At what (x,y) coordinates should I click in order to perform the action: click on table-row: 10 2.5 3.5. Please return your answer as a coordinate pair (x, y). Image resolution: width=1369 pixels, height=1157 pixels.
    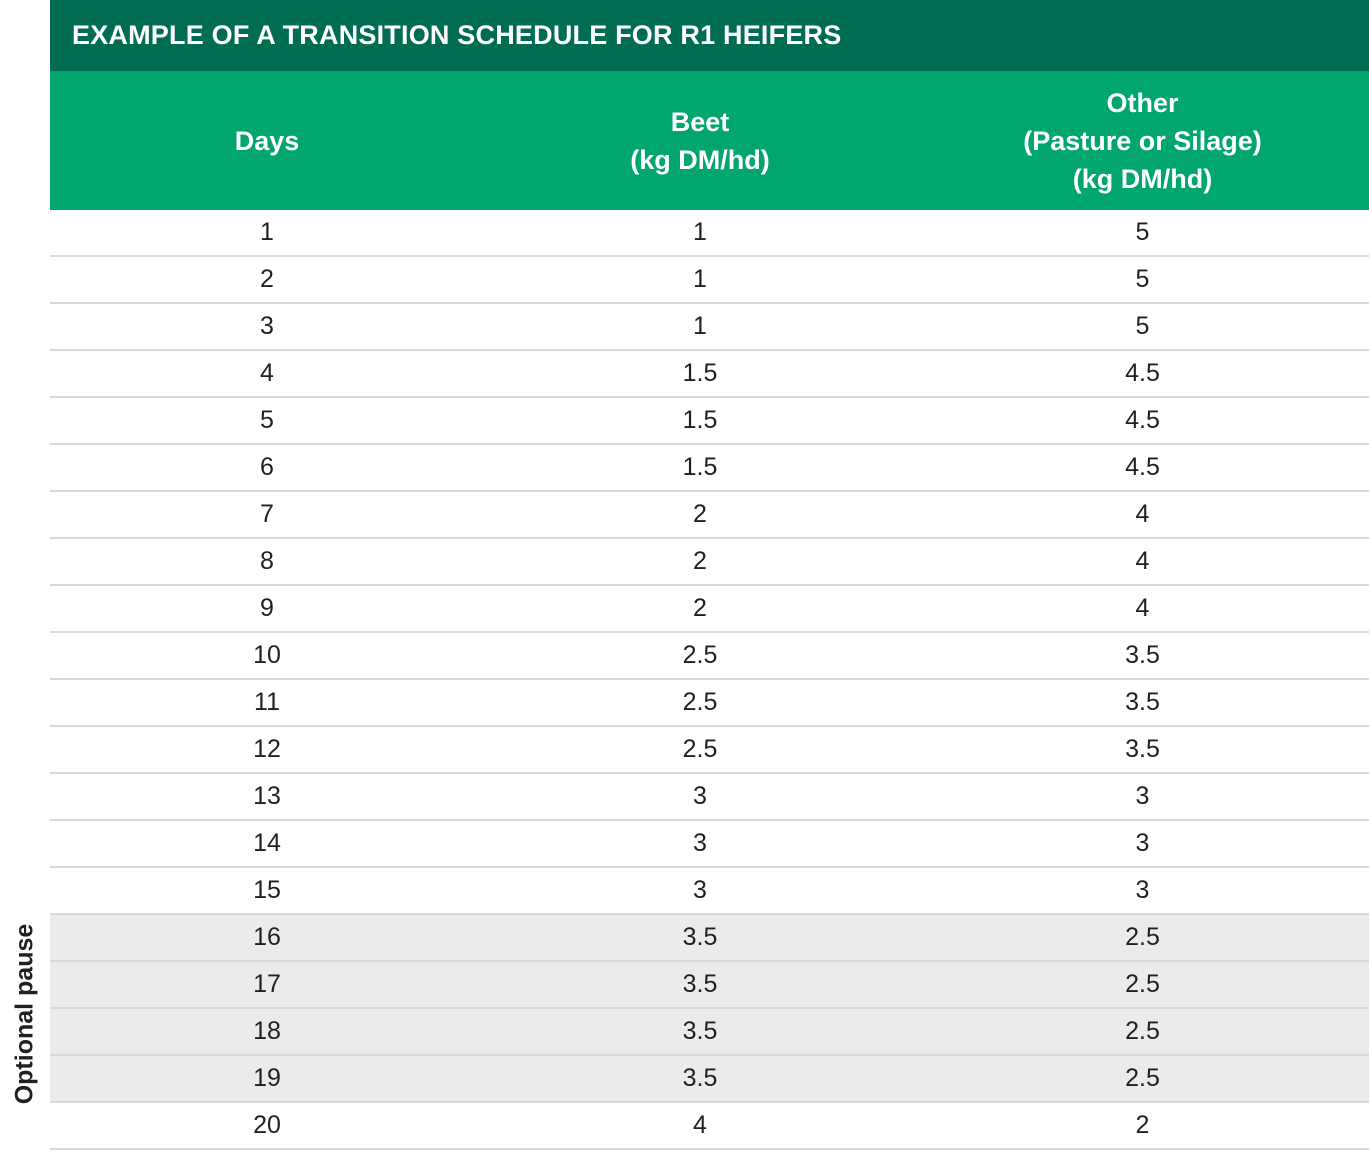
    Looking at the image, I should click on (709, 656).